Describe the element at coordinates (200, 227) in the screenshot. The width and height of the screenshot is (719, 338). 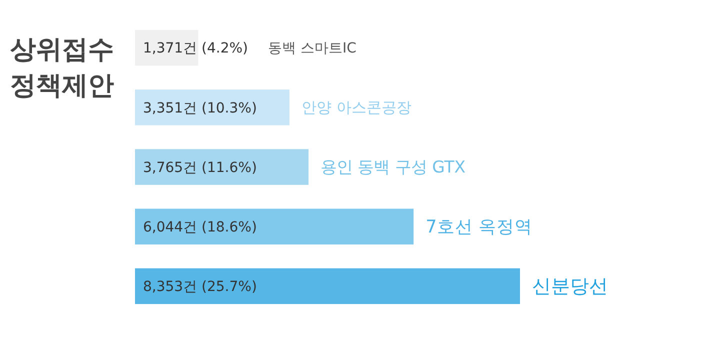
I see `data-label: 6,044건 (18.6%)` at that location.